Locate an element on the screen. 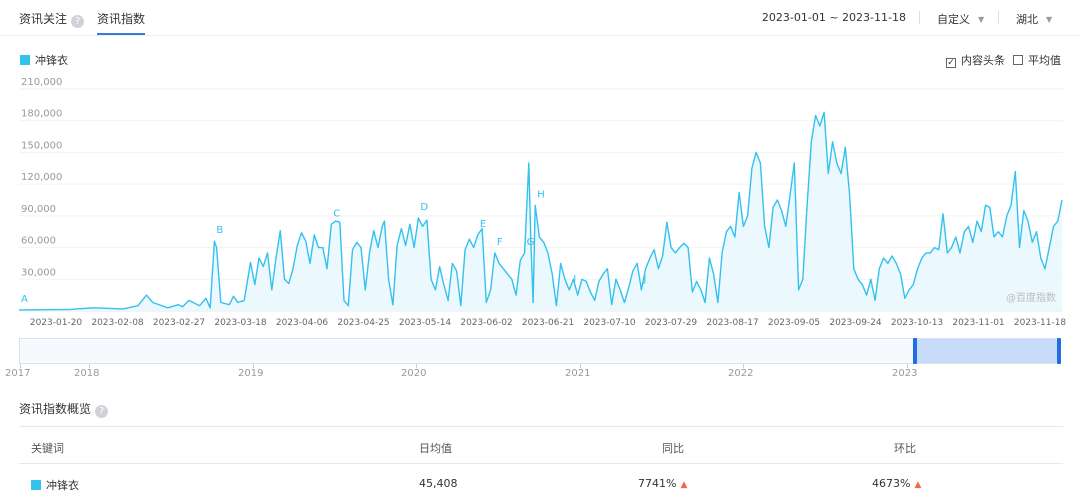  x-tick-label: 2023-06-02 is located at coordinates (486, 323).